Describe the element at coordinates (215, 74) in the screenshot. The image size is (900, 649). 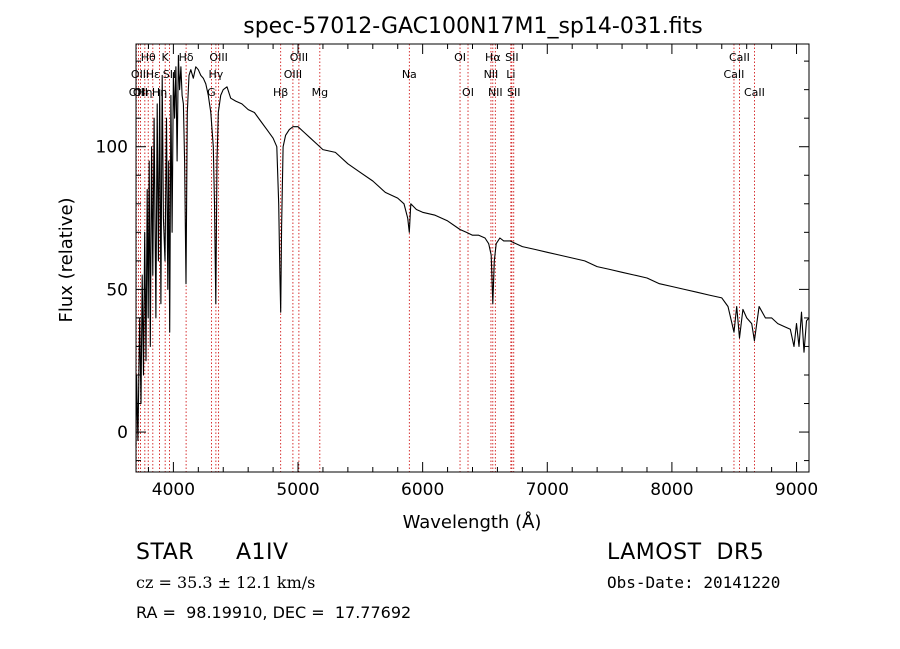
I see `line-marker-label: Hγ` at that location.